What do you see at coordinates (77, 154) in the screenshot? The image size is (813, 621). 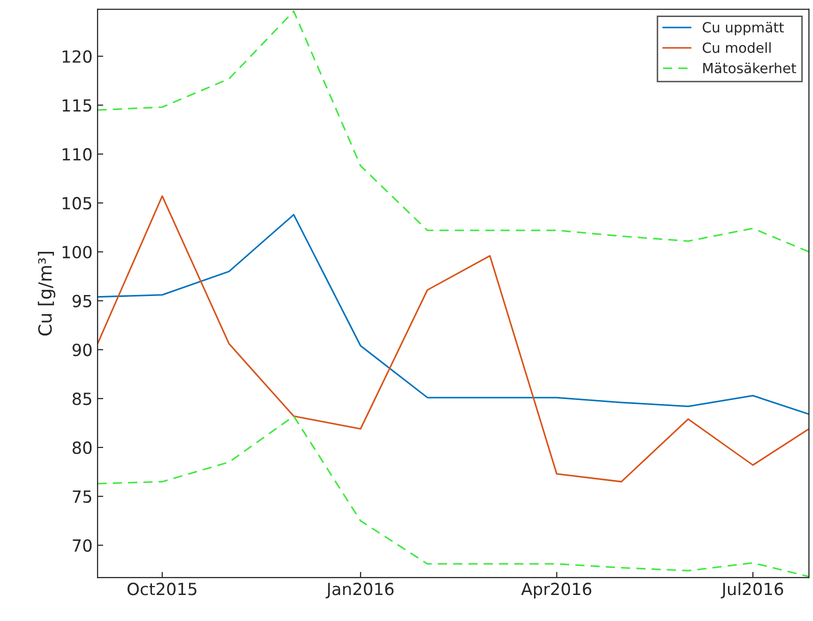 I see `y-tick-label: 110` at bounding box center [77, 154].